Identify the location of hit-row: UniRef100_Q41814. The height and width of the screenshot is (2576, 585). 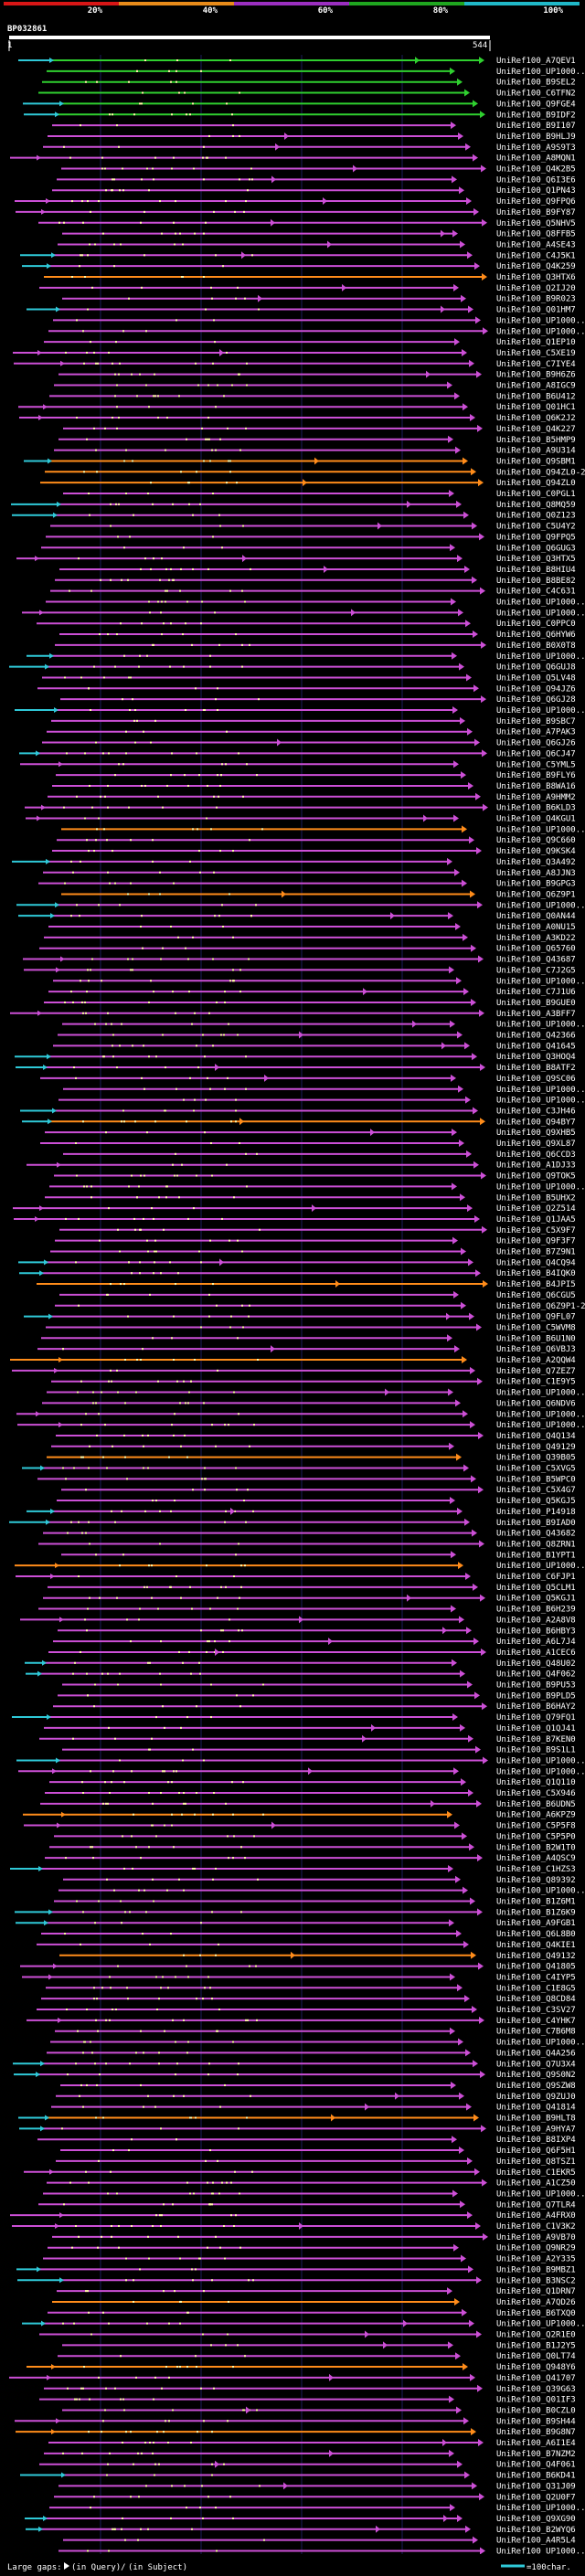
(314, 2108).